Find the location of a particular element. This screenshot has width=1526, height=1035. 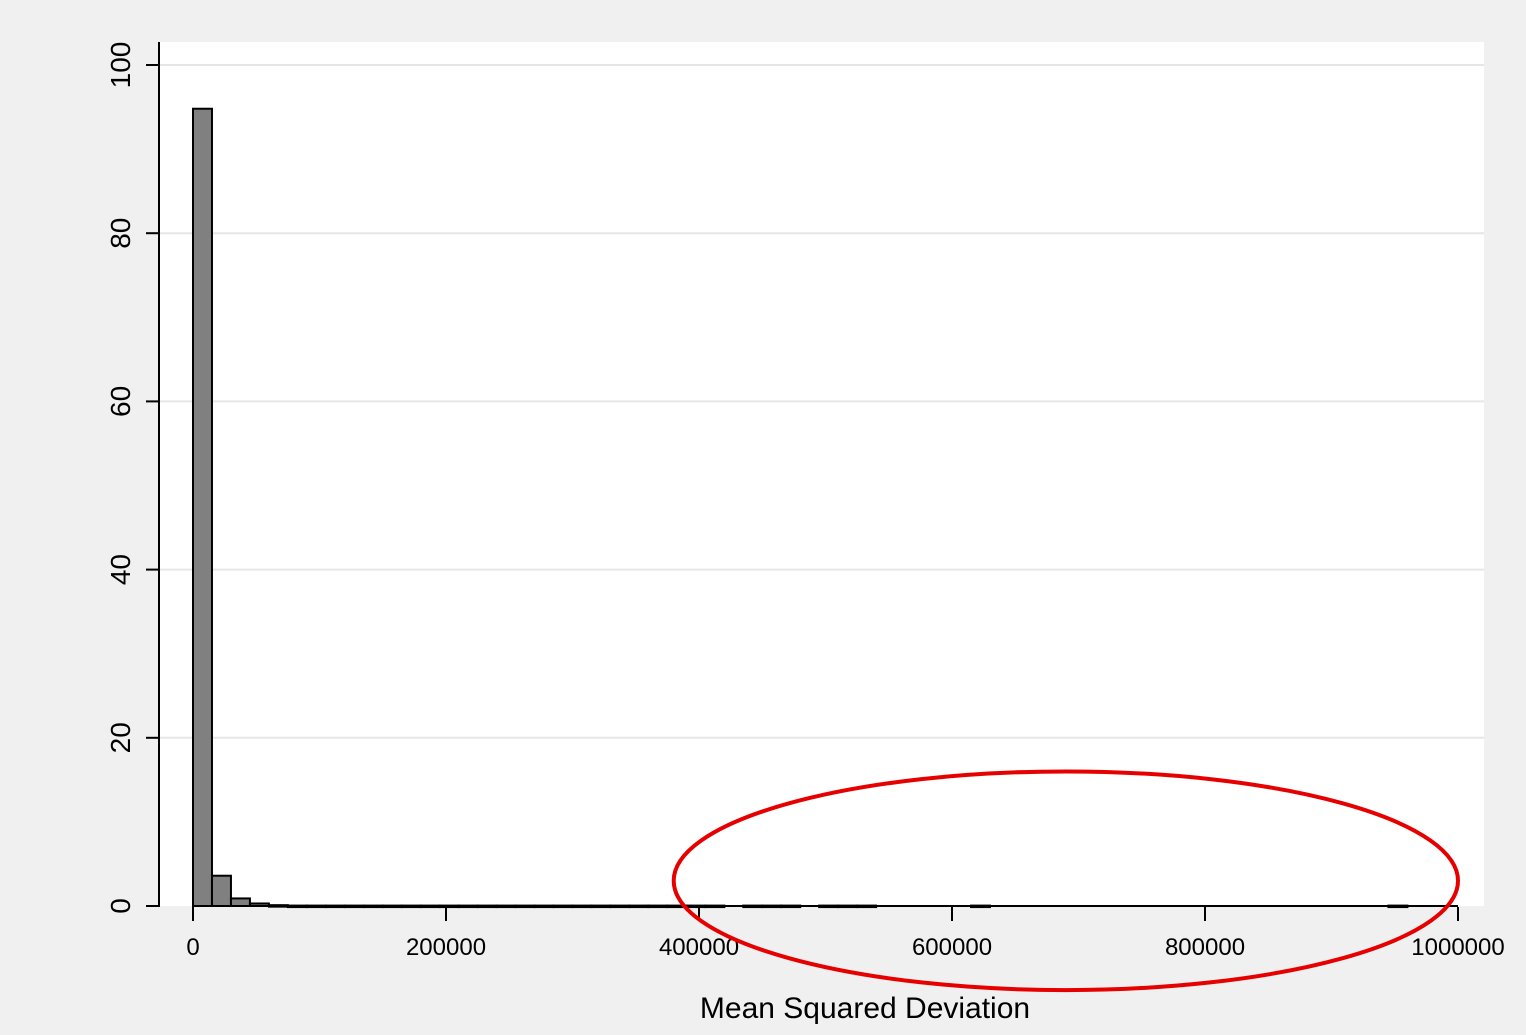

highlight-ellipse is located at coordinates (1065, 881).